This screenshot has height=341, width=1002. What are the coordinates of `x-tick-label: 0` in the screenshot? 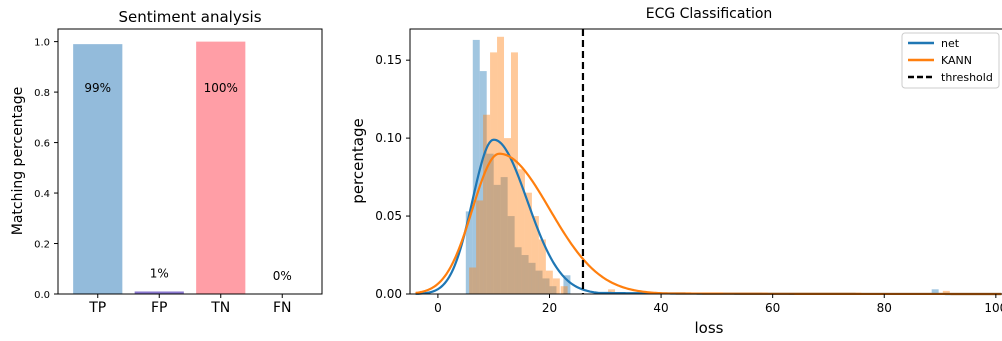 It's located at (438, 308).